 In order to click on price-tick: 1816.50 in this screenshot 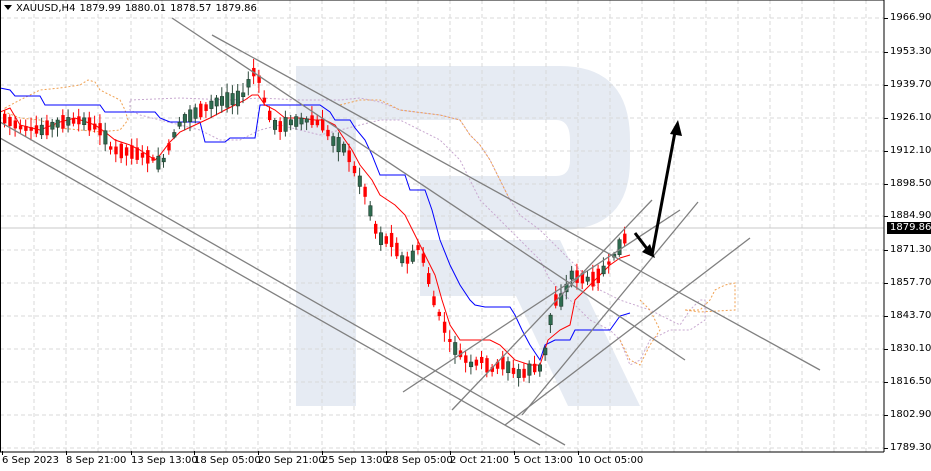, I will do `click(907, 381)`.